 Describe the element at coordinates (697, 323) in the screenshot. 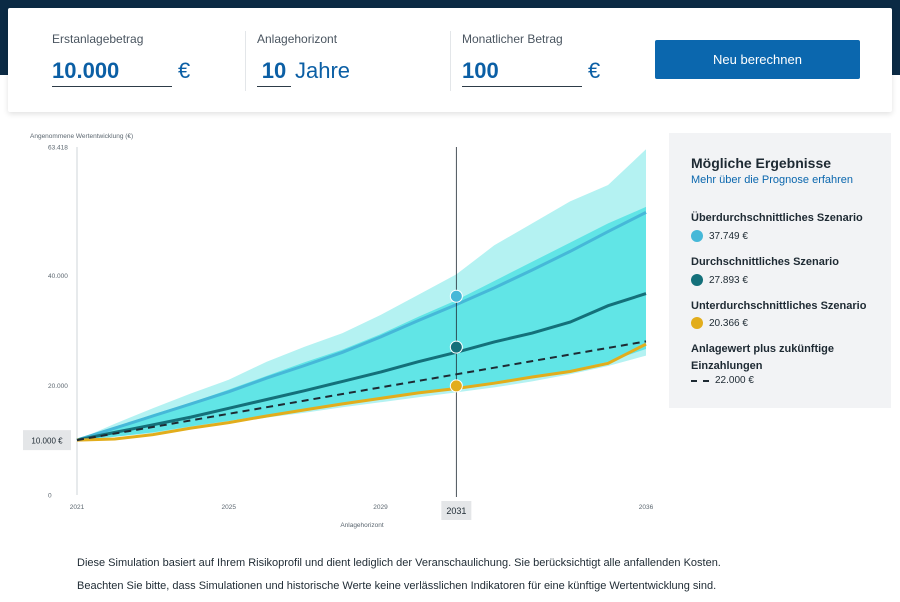

I see `lower-scenario-dot-icon` at that location.